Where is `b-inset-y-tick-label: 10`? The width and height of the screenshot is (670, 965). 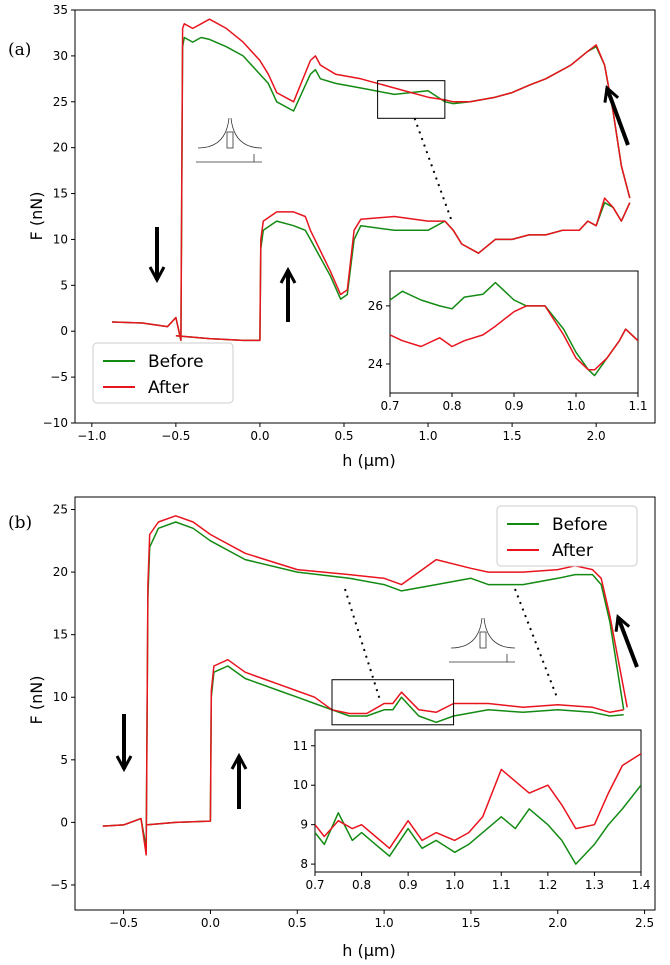 b-inset-y-tick-label: 10 is located at coordinates (300, 785).